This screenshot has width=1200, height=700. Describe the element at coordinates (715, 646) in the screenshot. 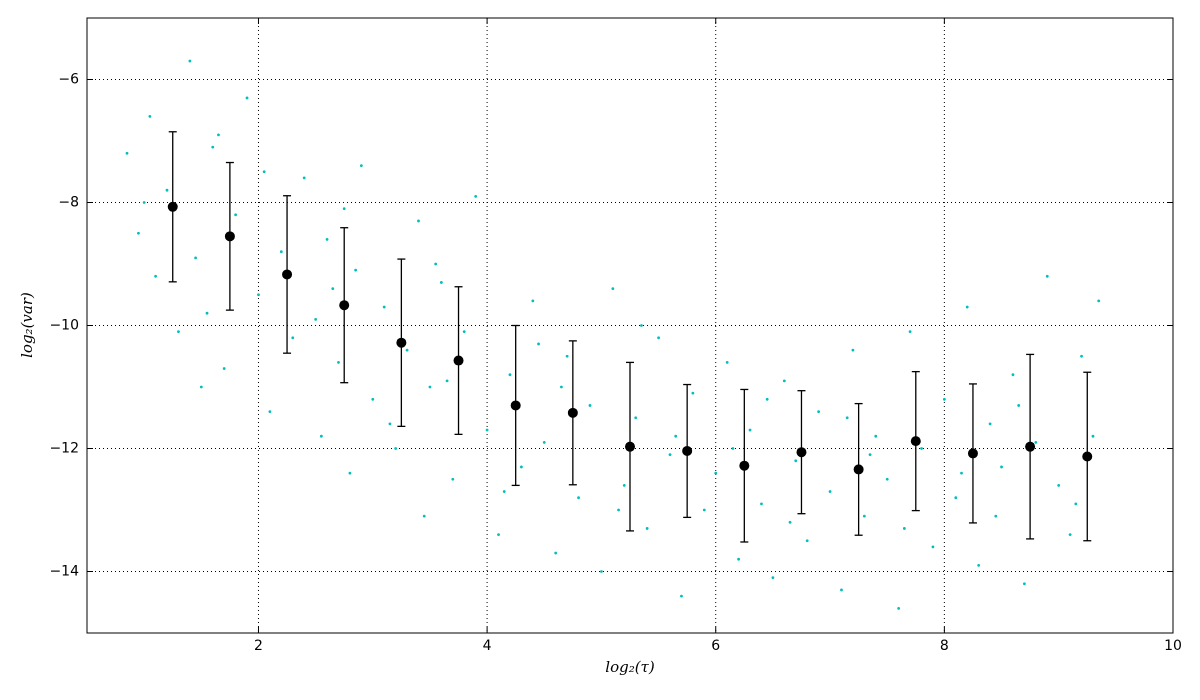

I see `x-tick-label: 6` at that location.